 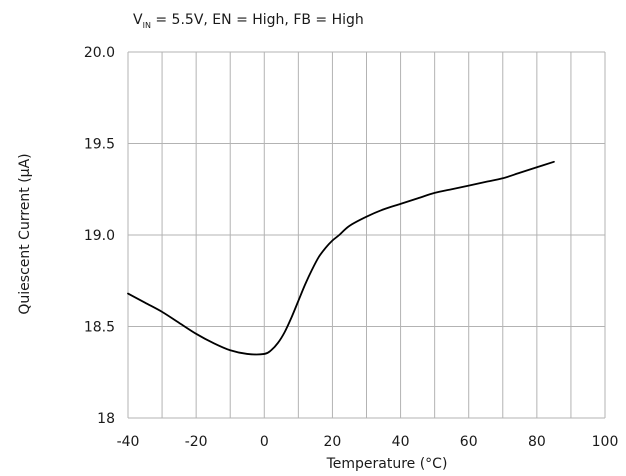 What do you see at coordinates (106, 419) in the screenshot?
I see `y-tick-label: 18` at bounding box center [106, 419].